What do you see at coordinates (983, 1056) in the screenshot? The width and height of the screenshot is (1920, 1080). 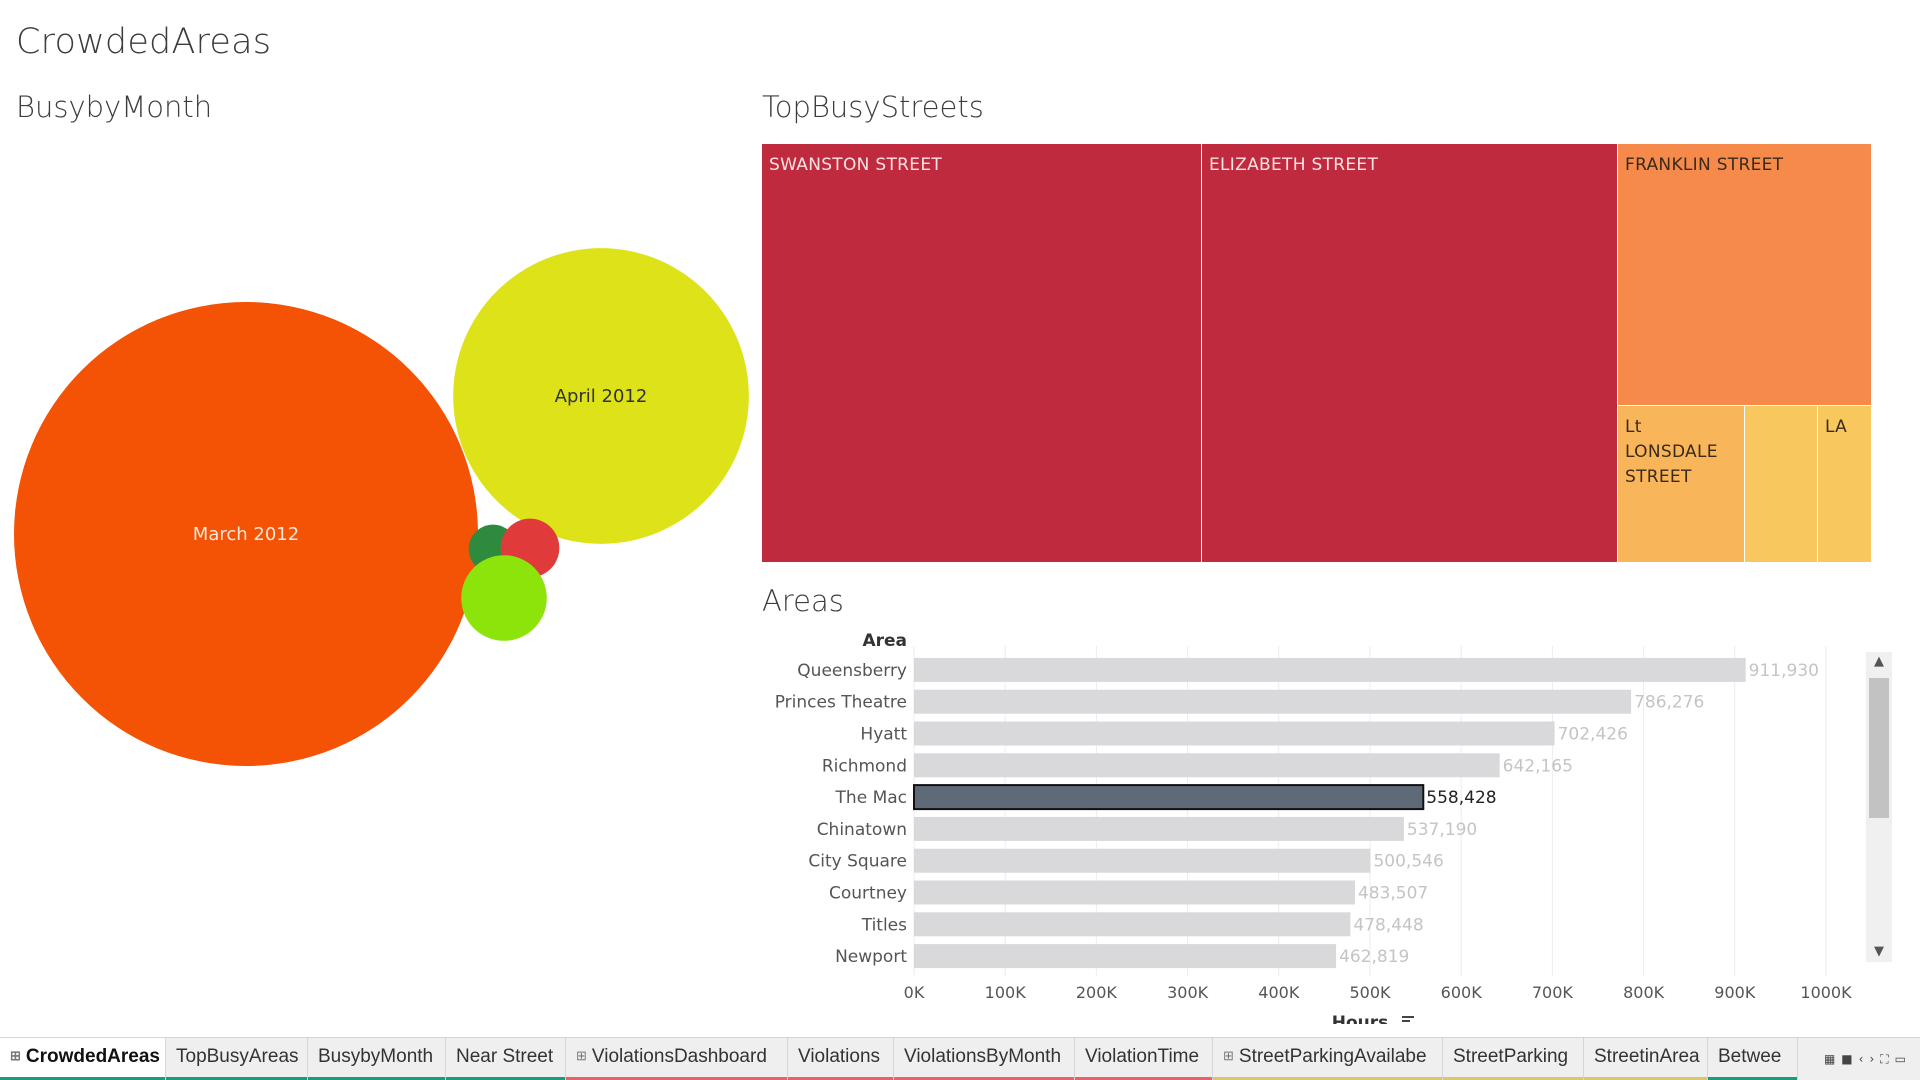 I see `tab-label: ViolationsByMonth` at bounding box center [983, 1056].